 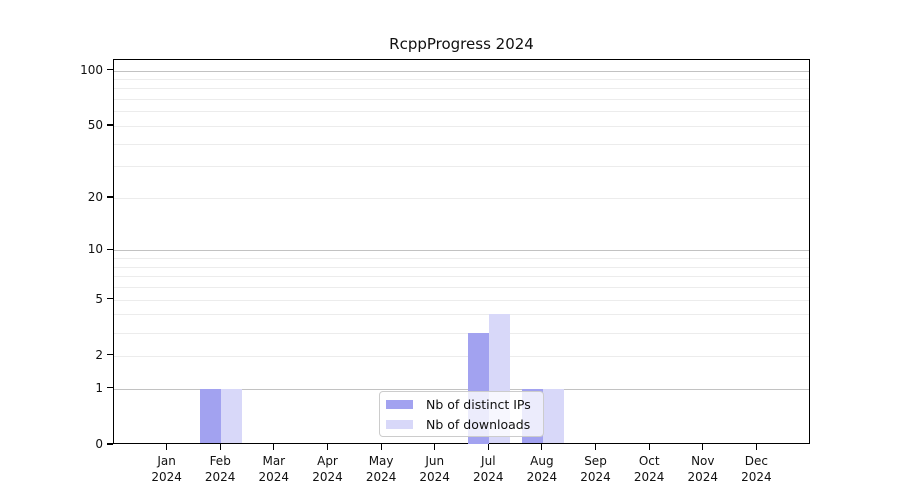 I want to click on x-tick-label-nov: Nov 2024, so click(x=703, y=469).